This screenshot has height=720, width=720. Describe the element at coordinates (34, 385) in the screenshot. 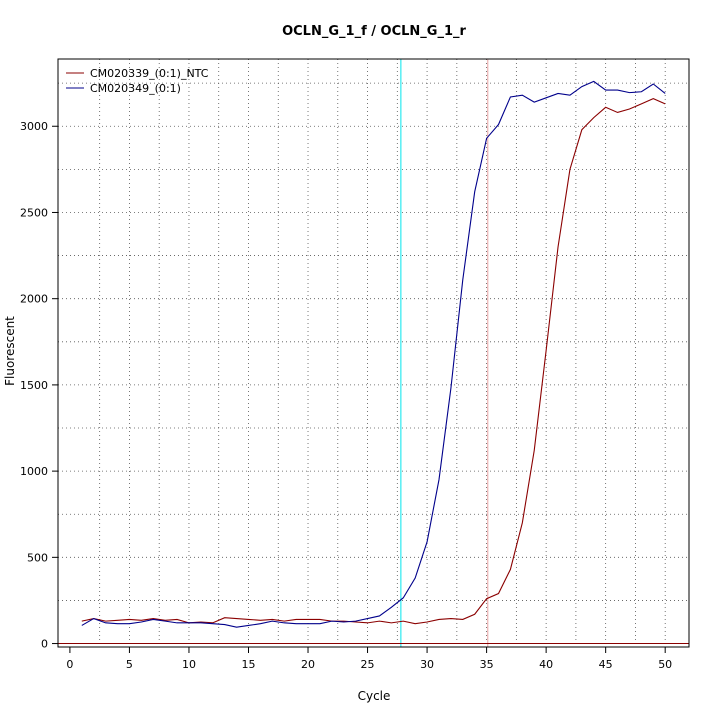

I see `y-tick-label: 1500` at that location.